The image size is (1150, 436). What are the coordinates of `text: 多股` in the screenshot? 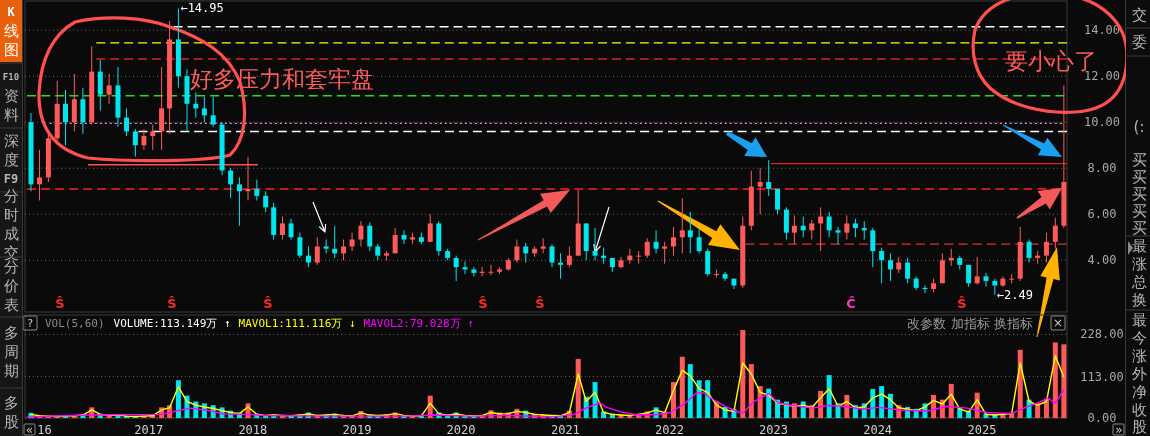 It's located at (11, 412).